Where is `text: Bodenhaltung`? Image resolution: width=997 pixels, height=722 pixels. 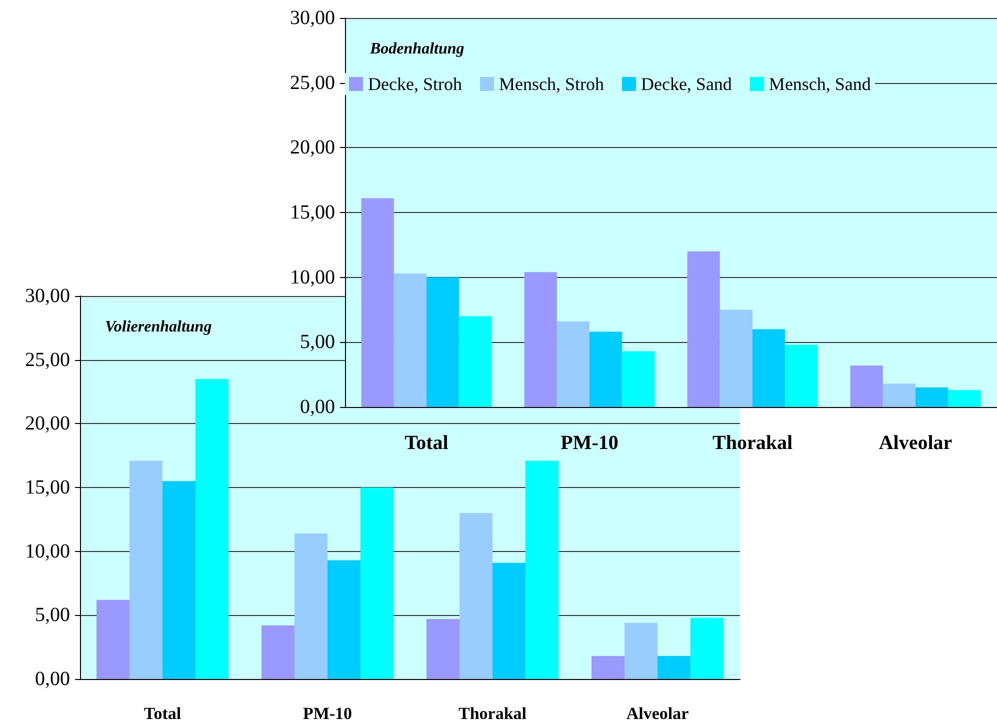
text: Bodenhaltung is located at coordinates (416, 49).